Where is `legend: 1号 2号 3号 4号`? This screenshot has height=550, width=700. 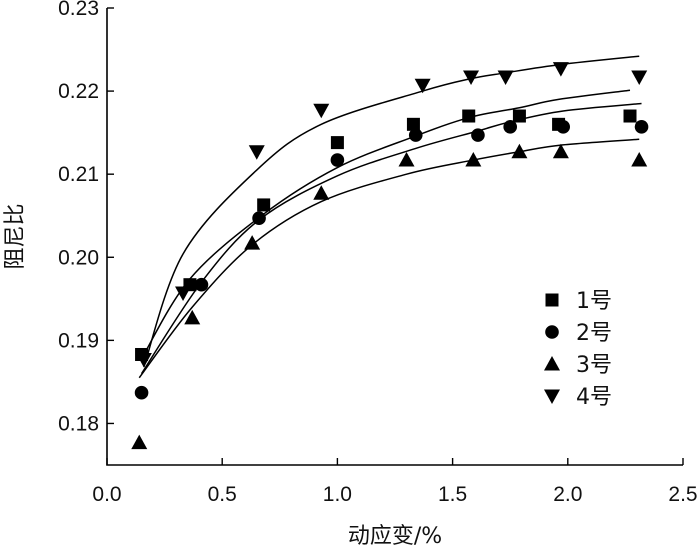 legend: 1号 2号 3号 4号 is located at coordinates (578, 349).